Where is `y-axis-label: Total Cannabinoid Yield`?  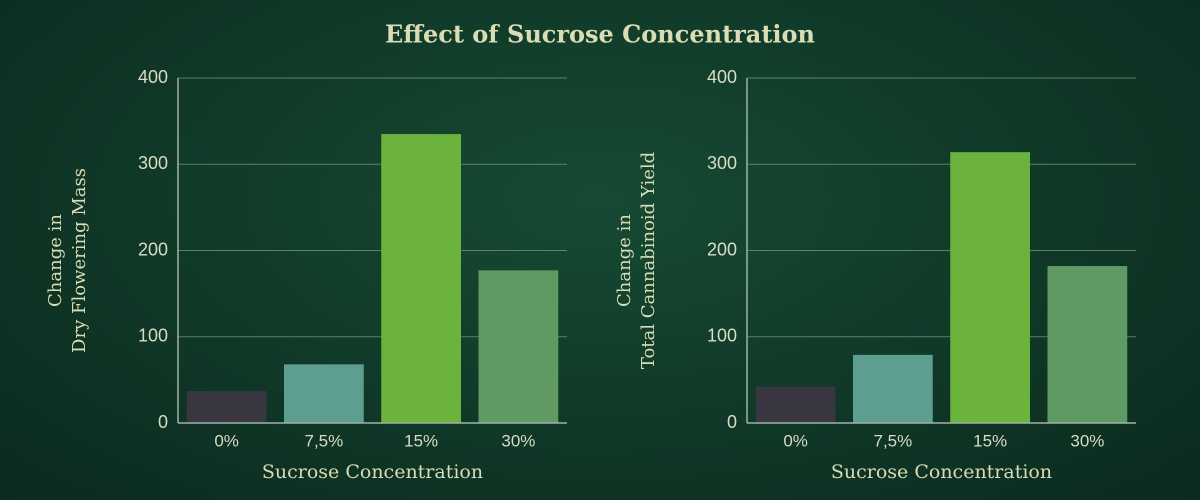
y-axis-label: Total Cannabinoid Yield is located at coordinates (648, 260).